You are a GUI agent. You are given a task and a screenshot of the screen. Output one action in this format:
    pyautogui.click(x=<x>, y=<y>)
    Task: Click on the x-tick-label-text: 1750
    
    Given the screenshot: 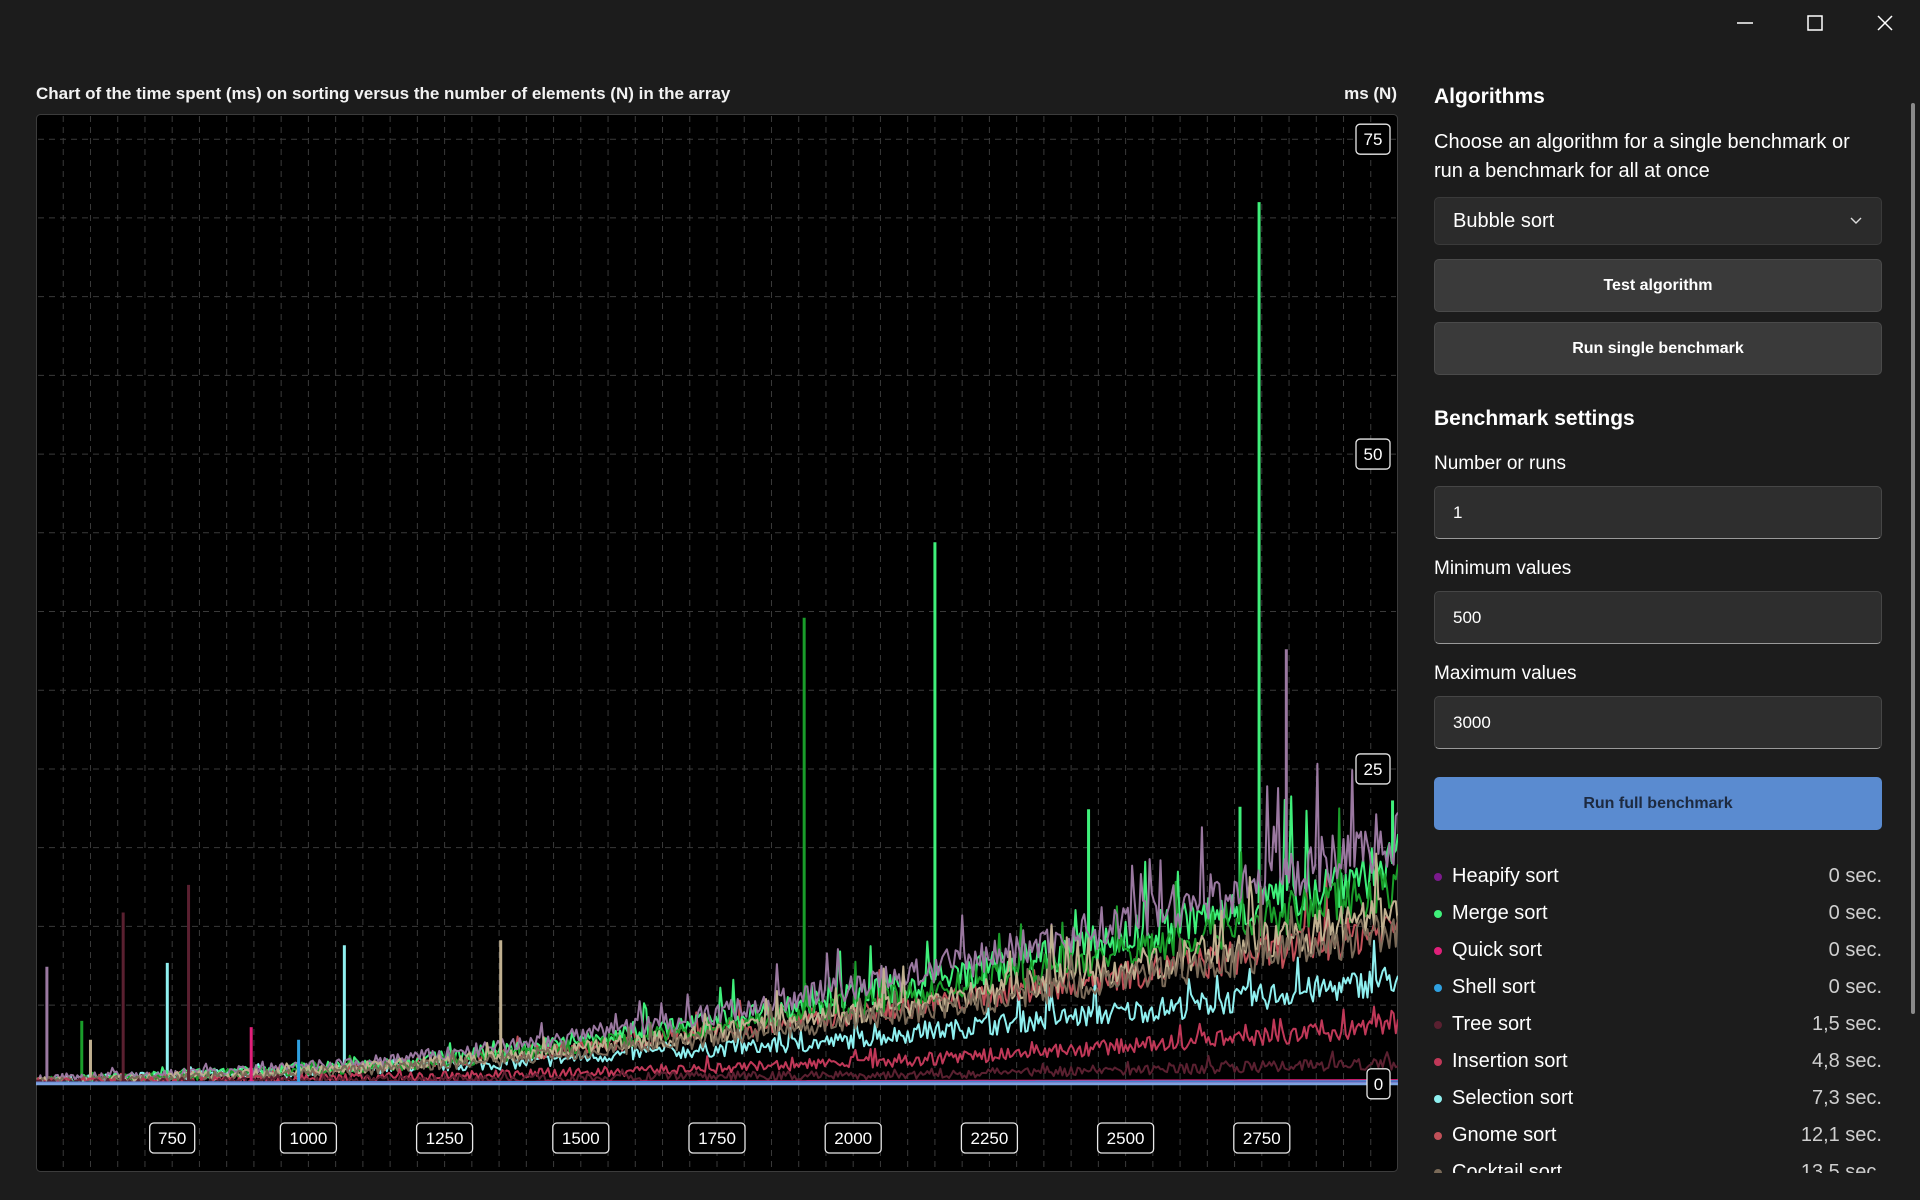 What is the action you would take?
    pyautogui.click(x=717, y=1138)
    